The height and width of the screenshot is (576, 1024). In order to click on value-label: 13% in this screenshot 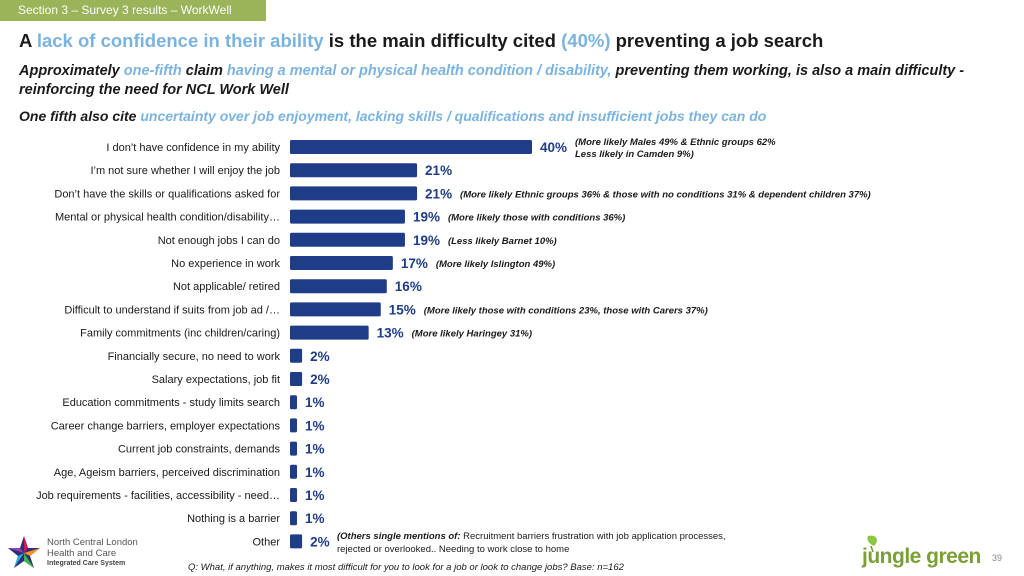, I will do `click(390, 333)`.